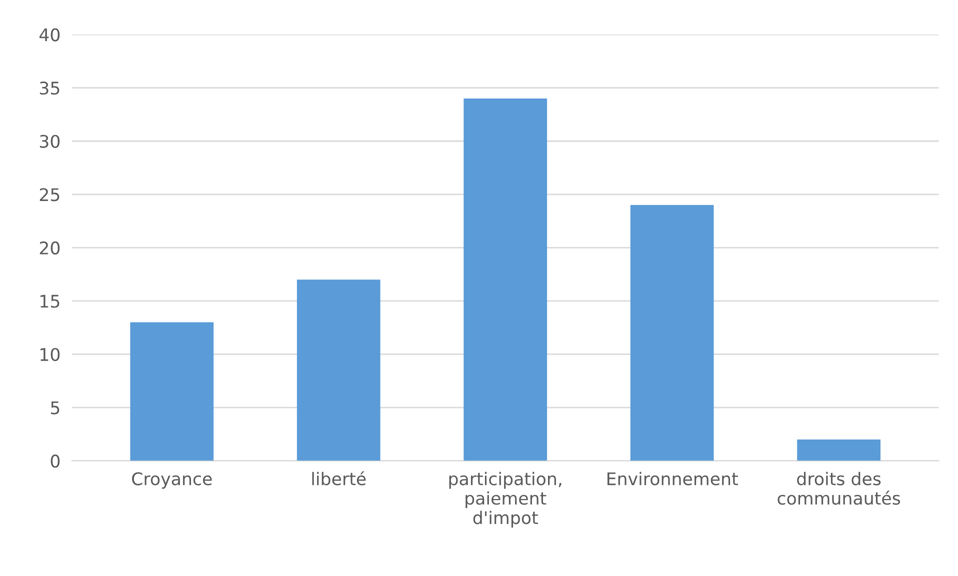  Describe the element at coordinates (50, 248) in the screenshot. I see `y-tick-label: 20` at that location.